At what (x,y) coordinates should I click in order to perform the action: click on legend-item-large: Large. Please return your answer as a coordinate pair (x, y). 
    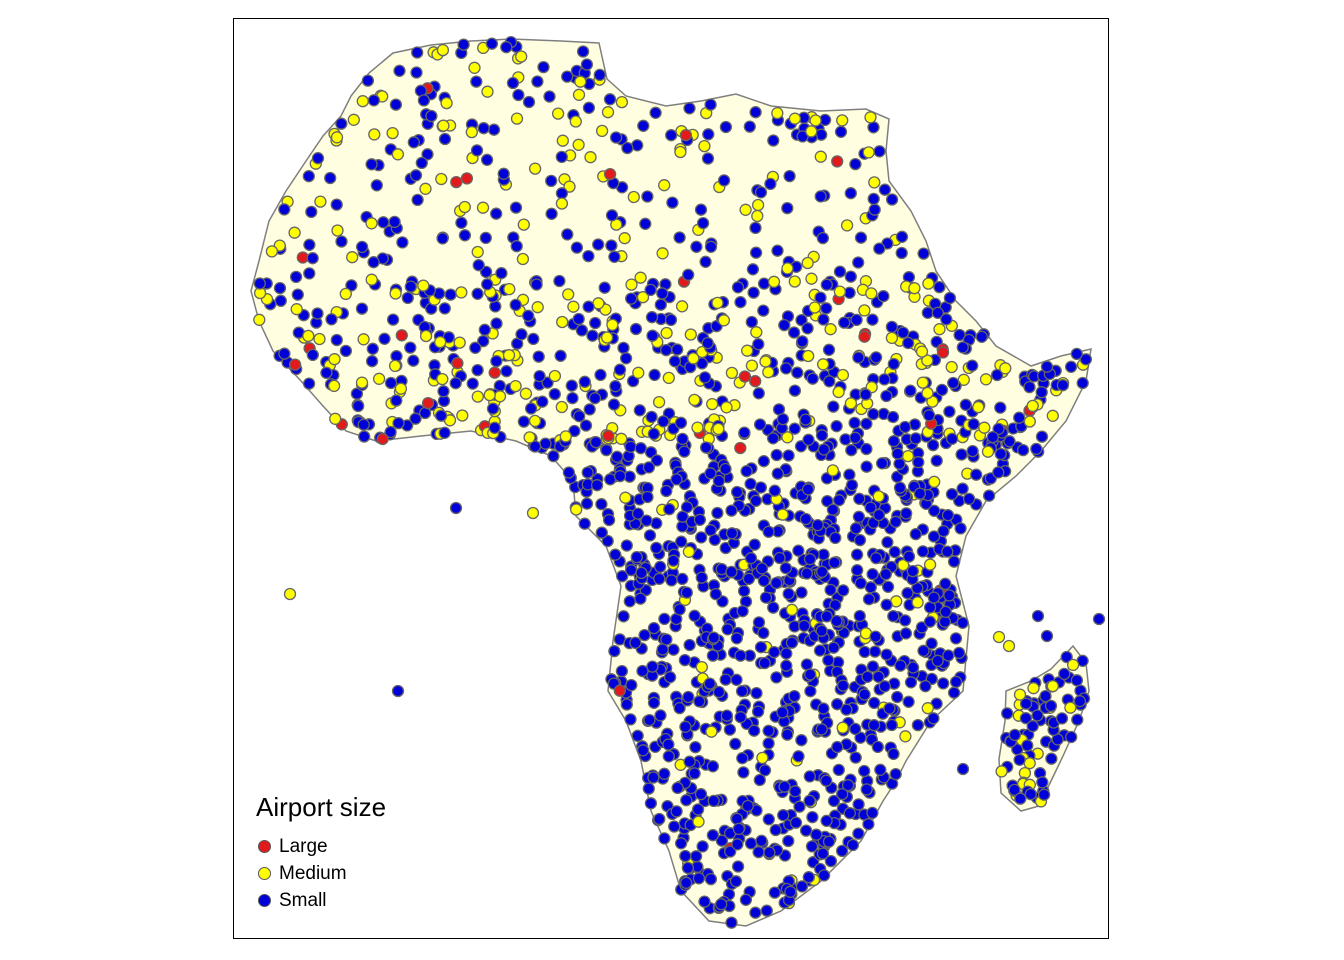
    Looking at the image, I should click on (321, 846).